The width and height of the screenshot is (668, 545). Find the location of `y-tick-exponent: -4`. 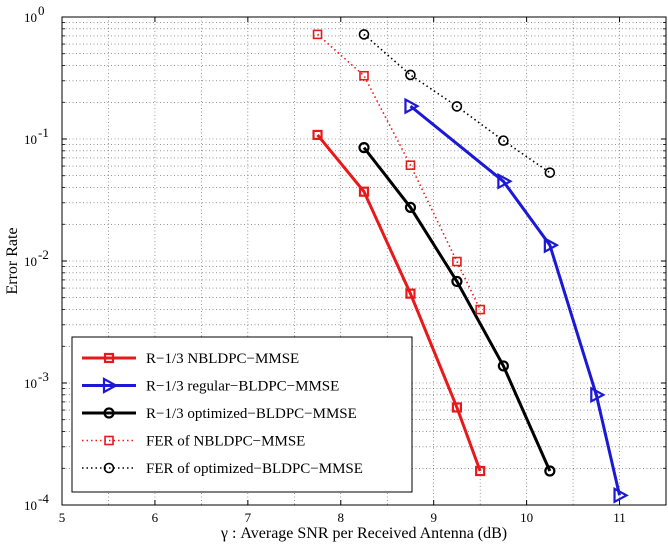

y-tick-exponent: -4 is located at coordinates (43, 498).